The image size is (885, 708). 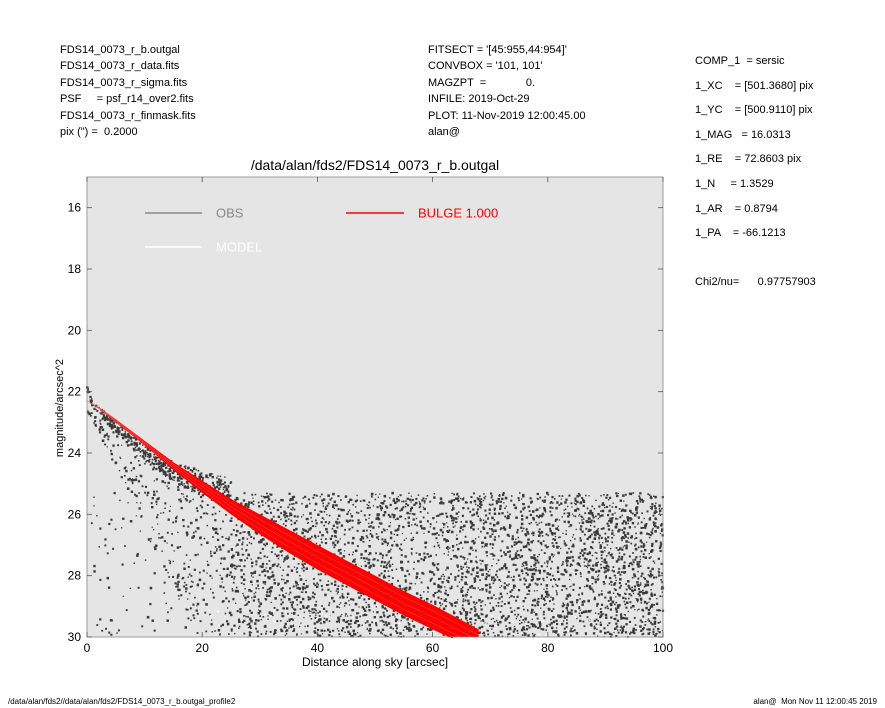 I want to click on fit-parameter-line: 1_XC = [501.3680] pix, so click(x=754, y=85).